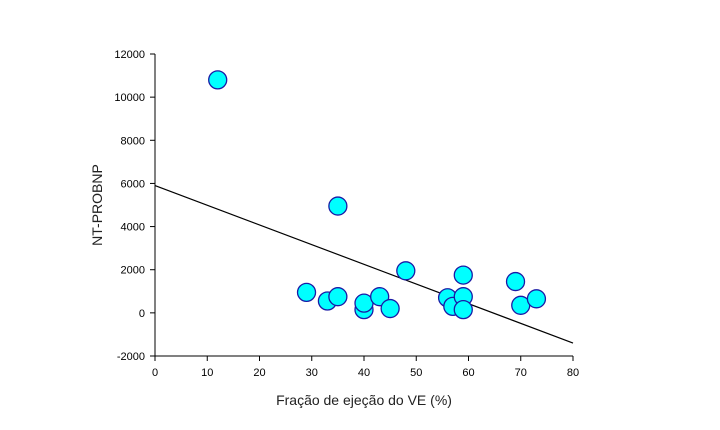 Image resolution: width=720 pixels, height=430 pixels. I want to click on y-tick-label: 0, so click(142, 314).